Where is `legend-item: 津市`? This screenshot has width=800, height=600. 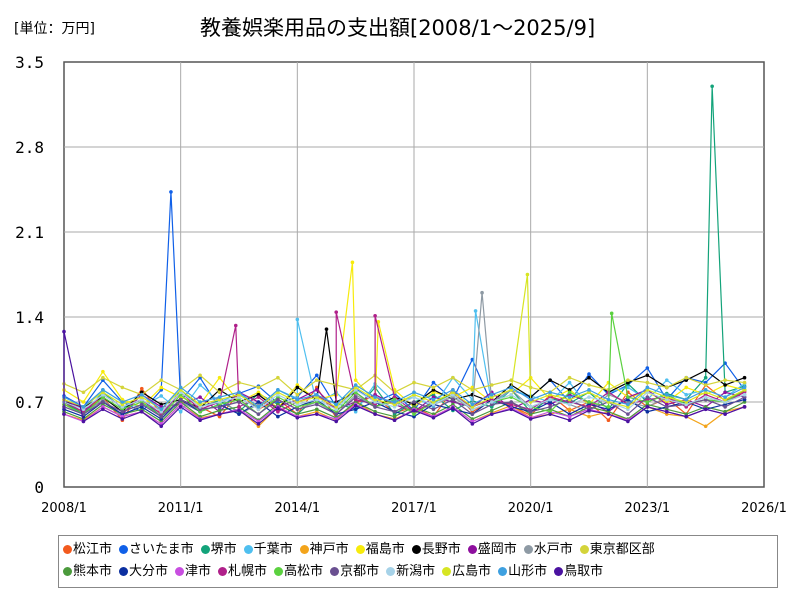
legend-item: 津市 is located at coordinates (193, 572).